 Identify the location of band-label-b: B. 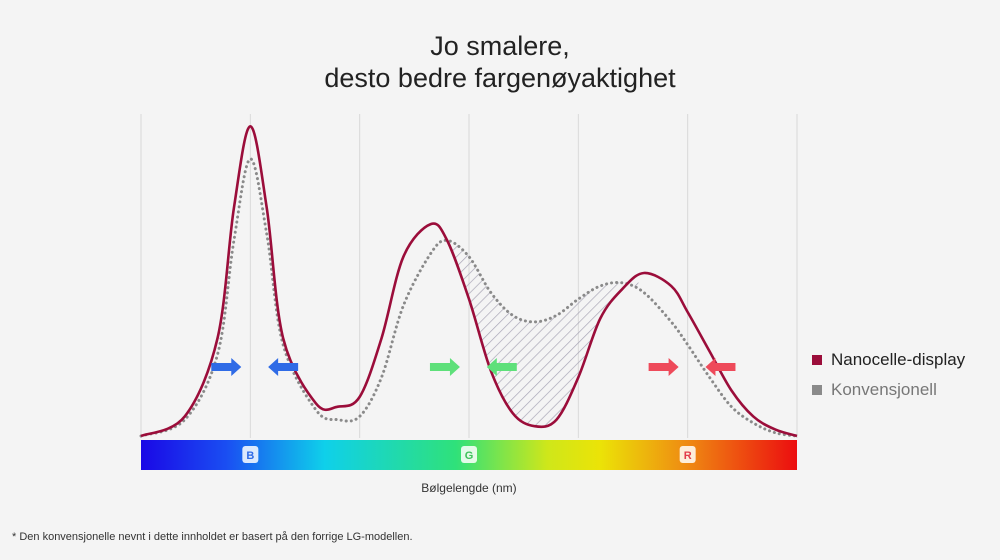
(250, 456).